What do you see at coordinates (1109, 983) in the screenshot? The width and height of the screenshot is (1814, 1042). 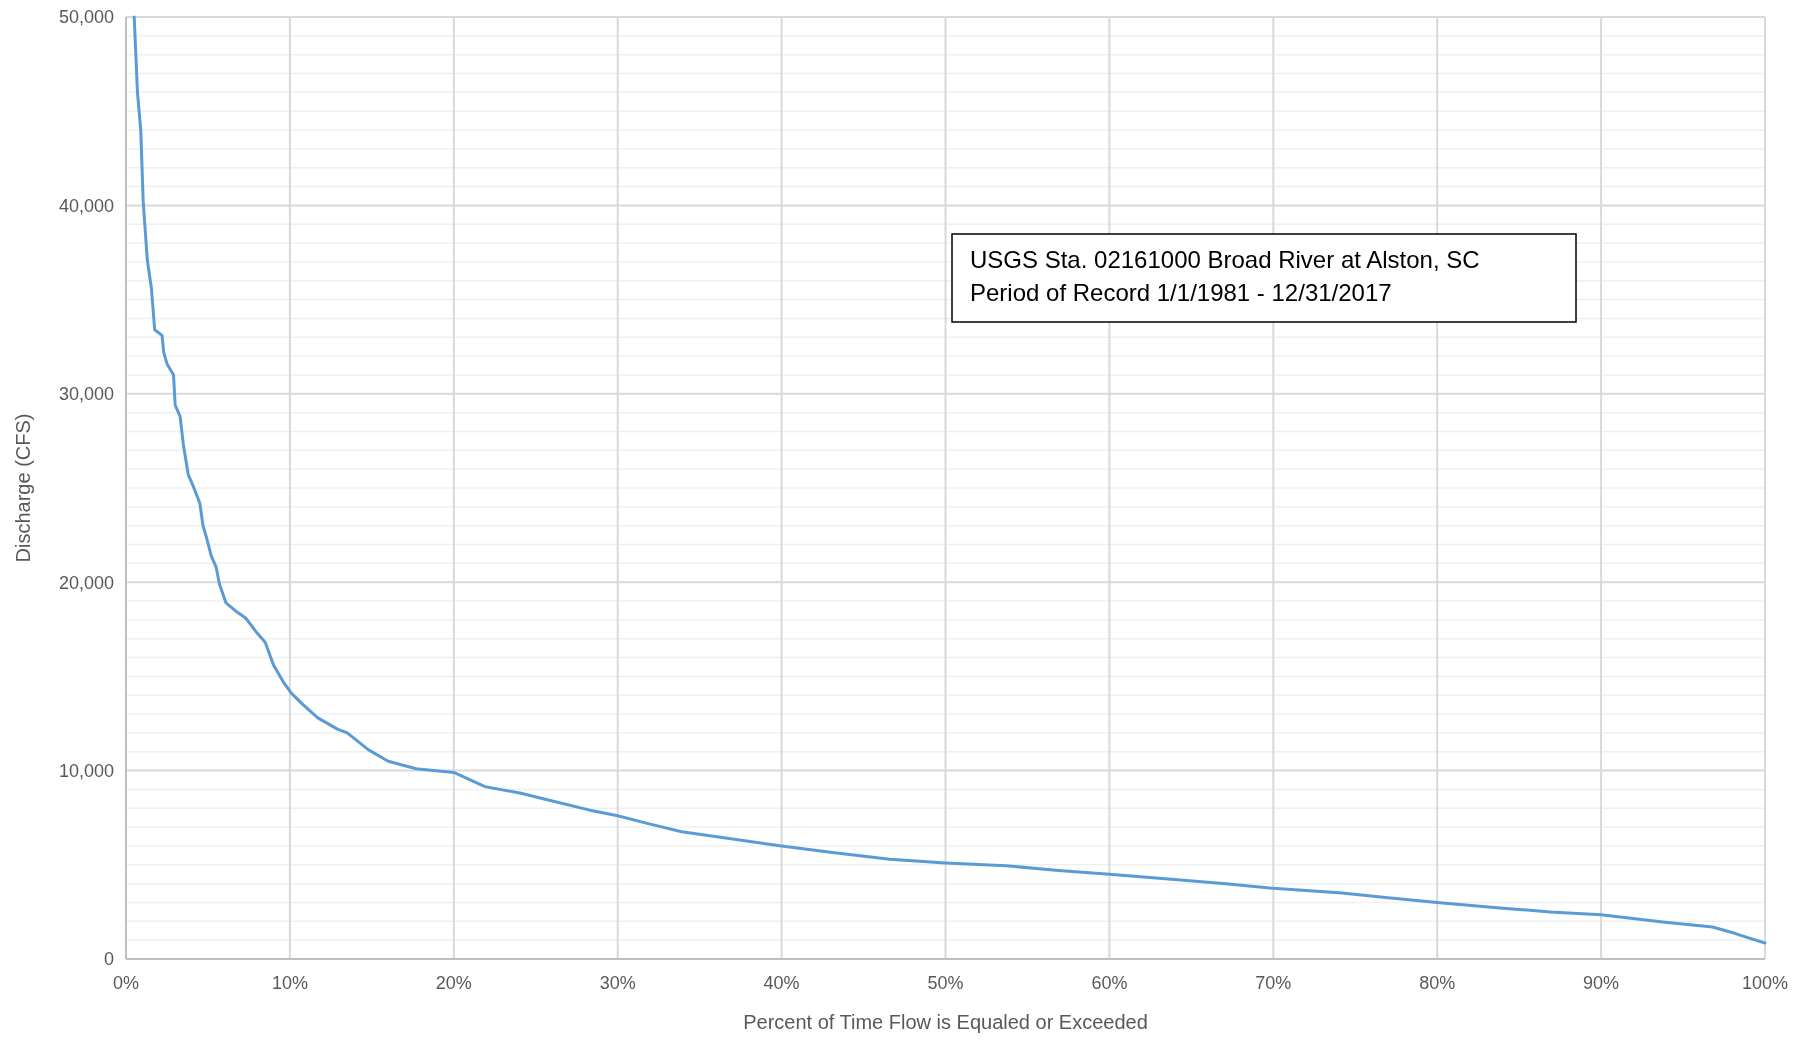 I see `x-tick-label: 60%` at bounding box center [1109, 983].